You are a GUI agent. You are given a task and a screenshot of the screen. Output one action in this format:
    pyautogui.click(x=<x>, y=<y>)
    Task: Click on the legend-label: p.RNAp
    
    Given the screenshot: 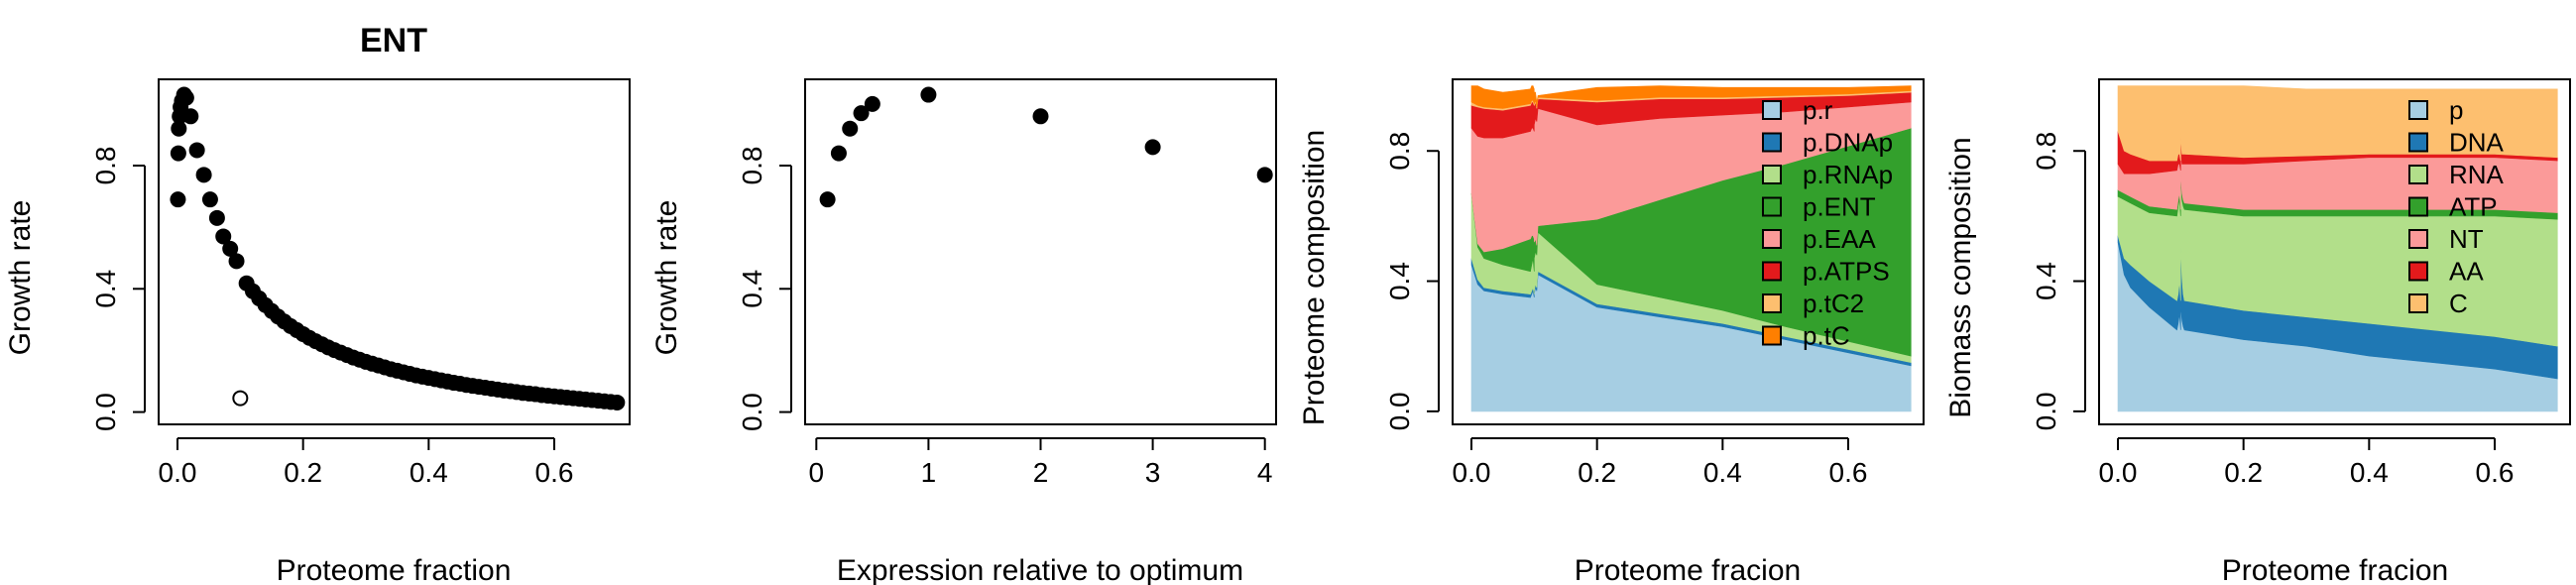 What is the action you would take?
    pyautogui.click(x=1848, y=174)
    